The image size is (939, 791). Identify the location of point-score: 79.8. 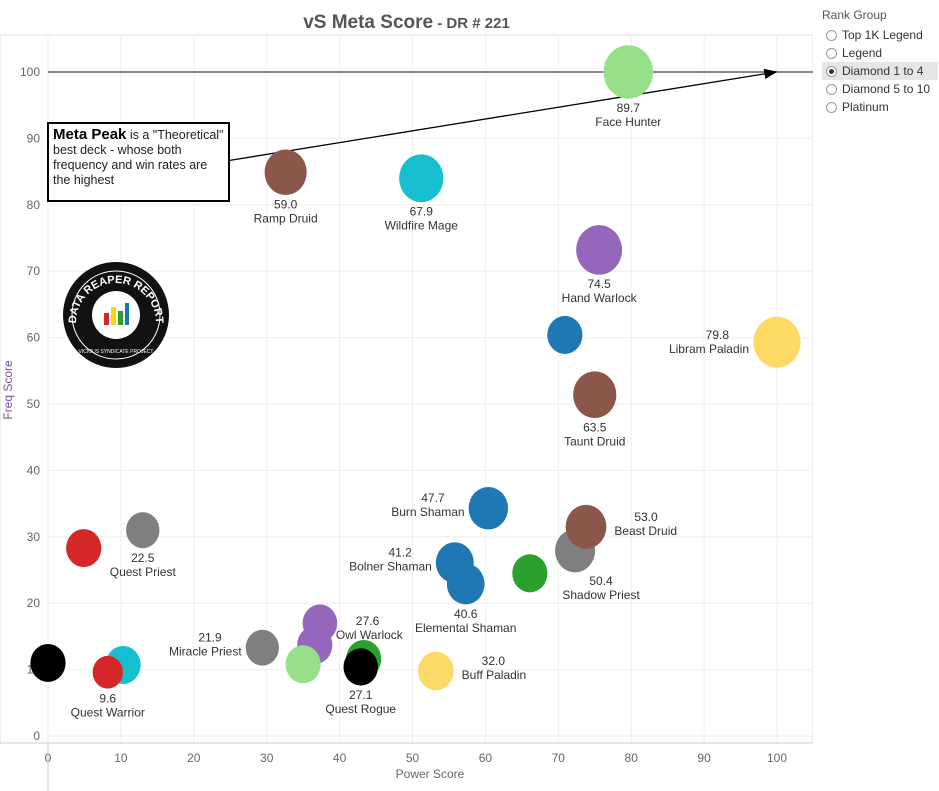
(718, 335).